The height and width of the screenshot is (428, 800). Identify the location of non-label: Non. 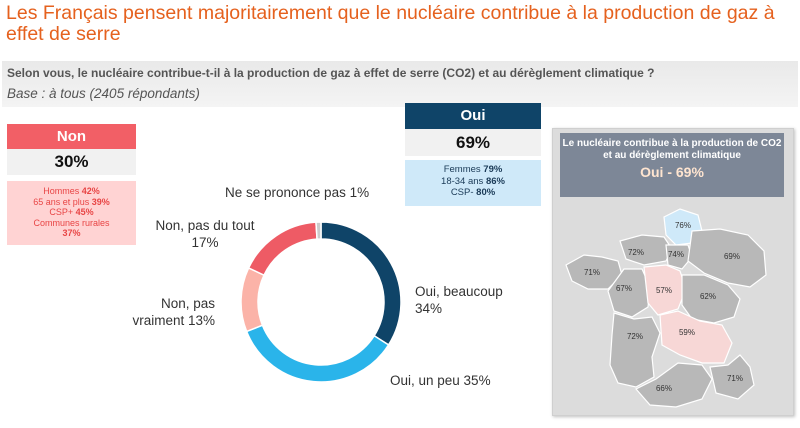
(71, 136).